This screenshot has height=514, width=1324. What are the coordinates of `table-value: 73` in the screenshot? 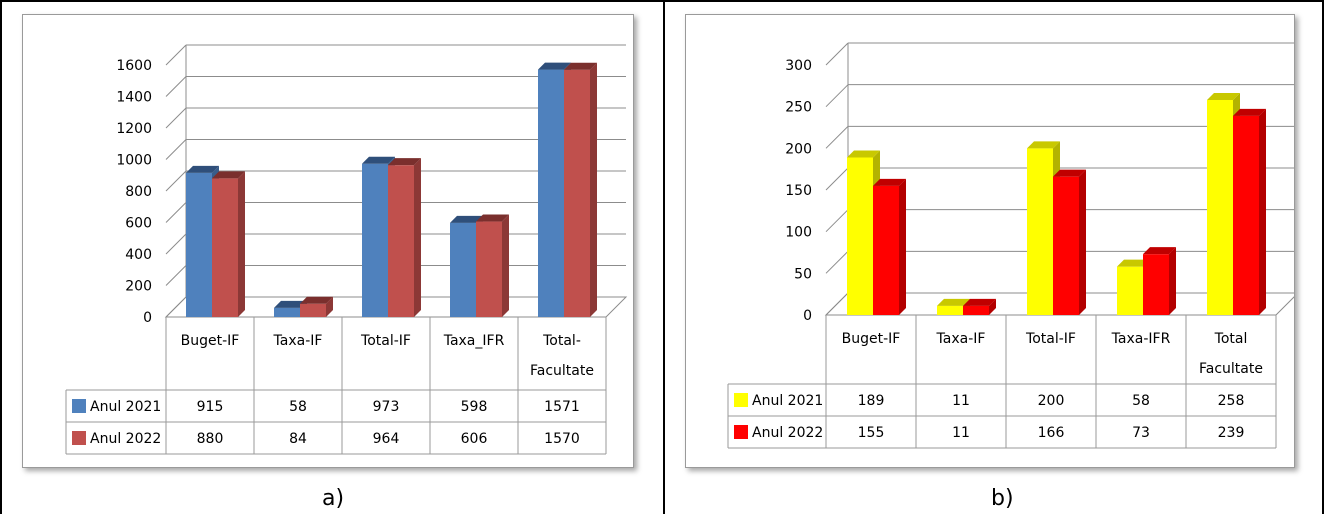 It's located at (1141, 433).